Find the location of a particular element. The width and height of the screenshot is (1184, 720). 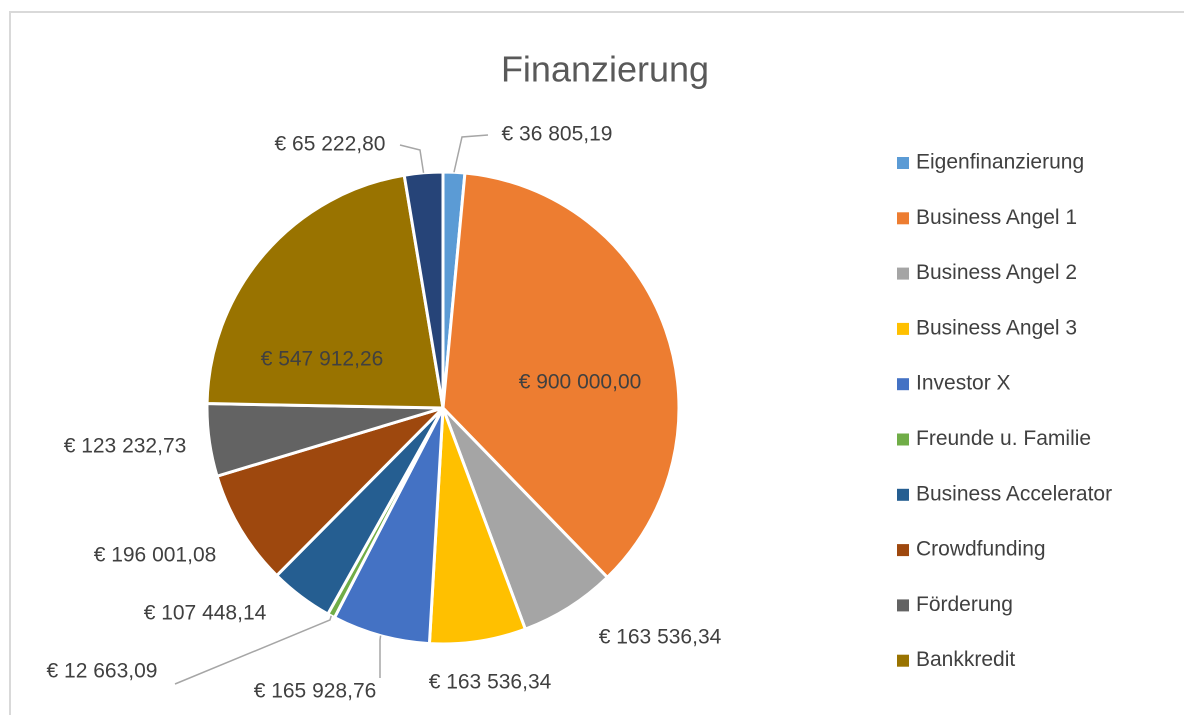

legend-label: Business Angel 2 is located at coordinates (996, 272).